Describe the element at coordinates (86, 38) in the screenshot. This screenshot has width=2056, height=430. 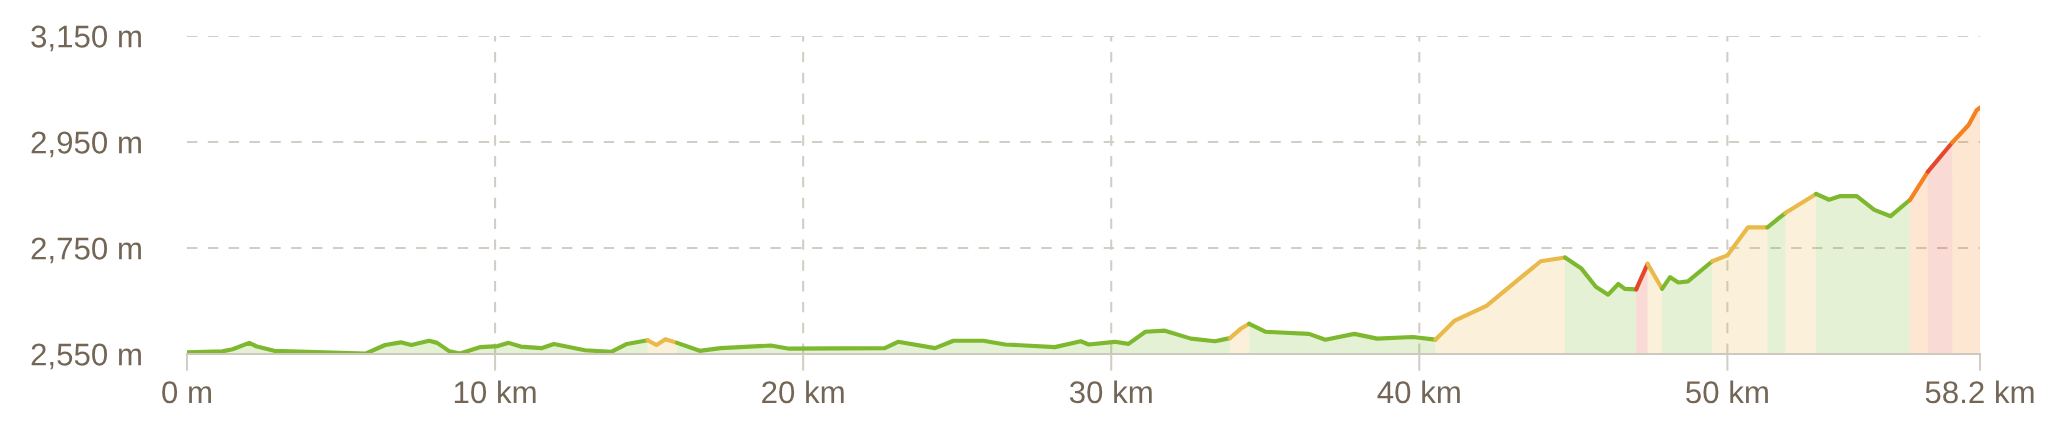
I see `y-tick-label: 3,150 m` at that location.